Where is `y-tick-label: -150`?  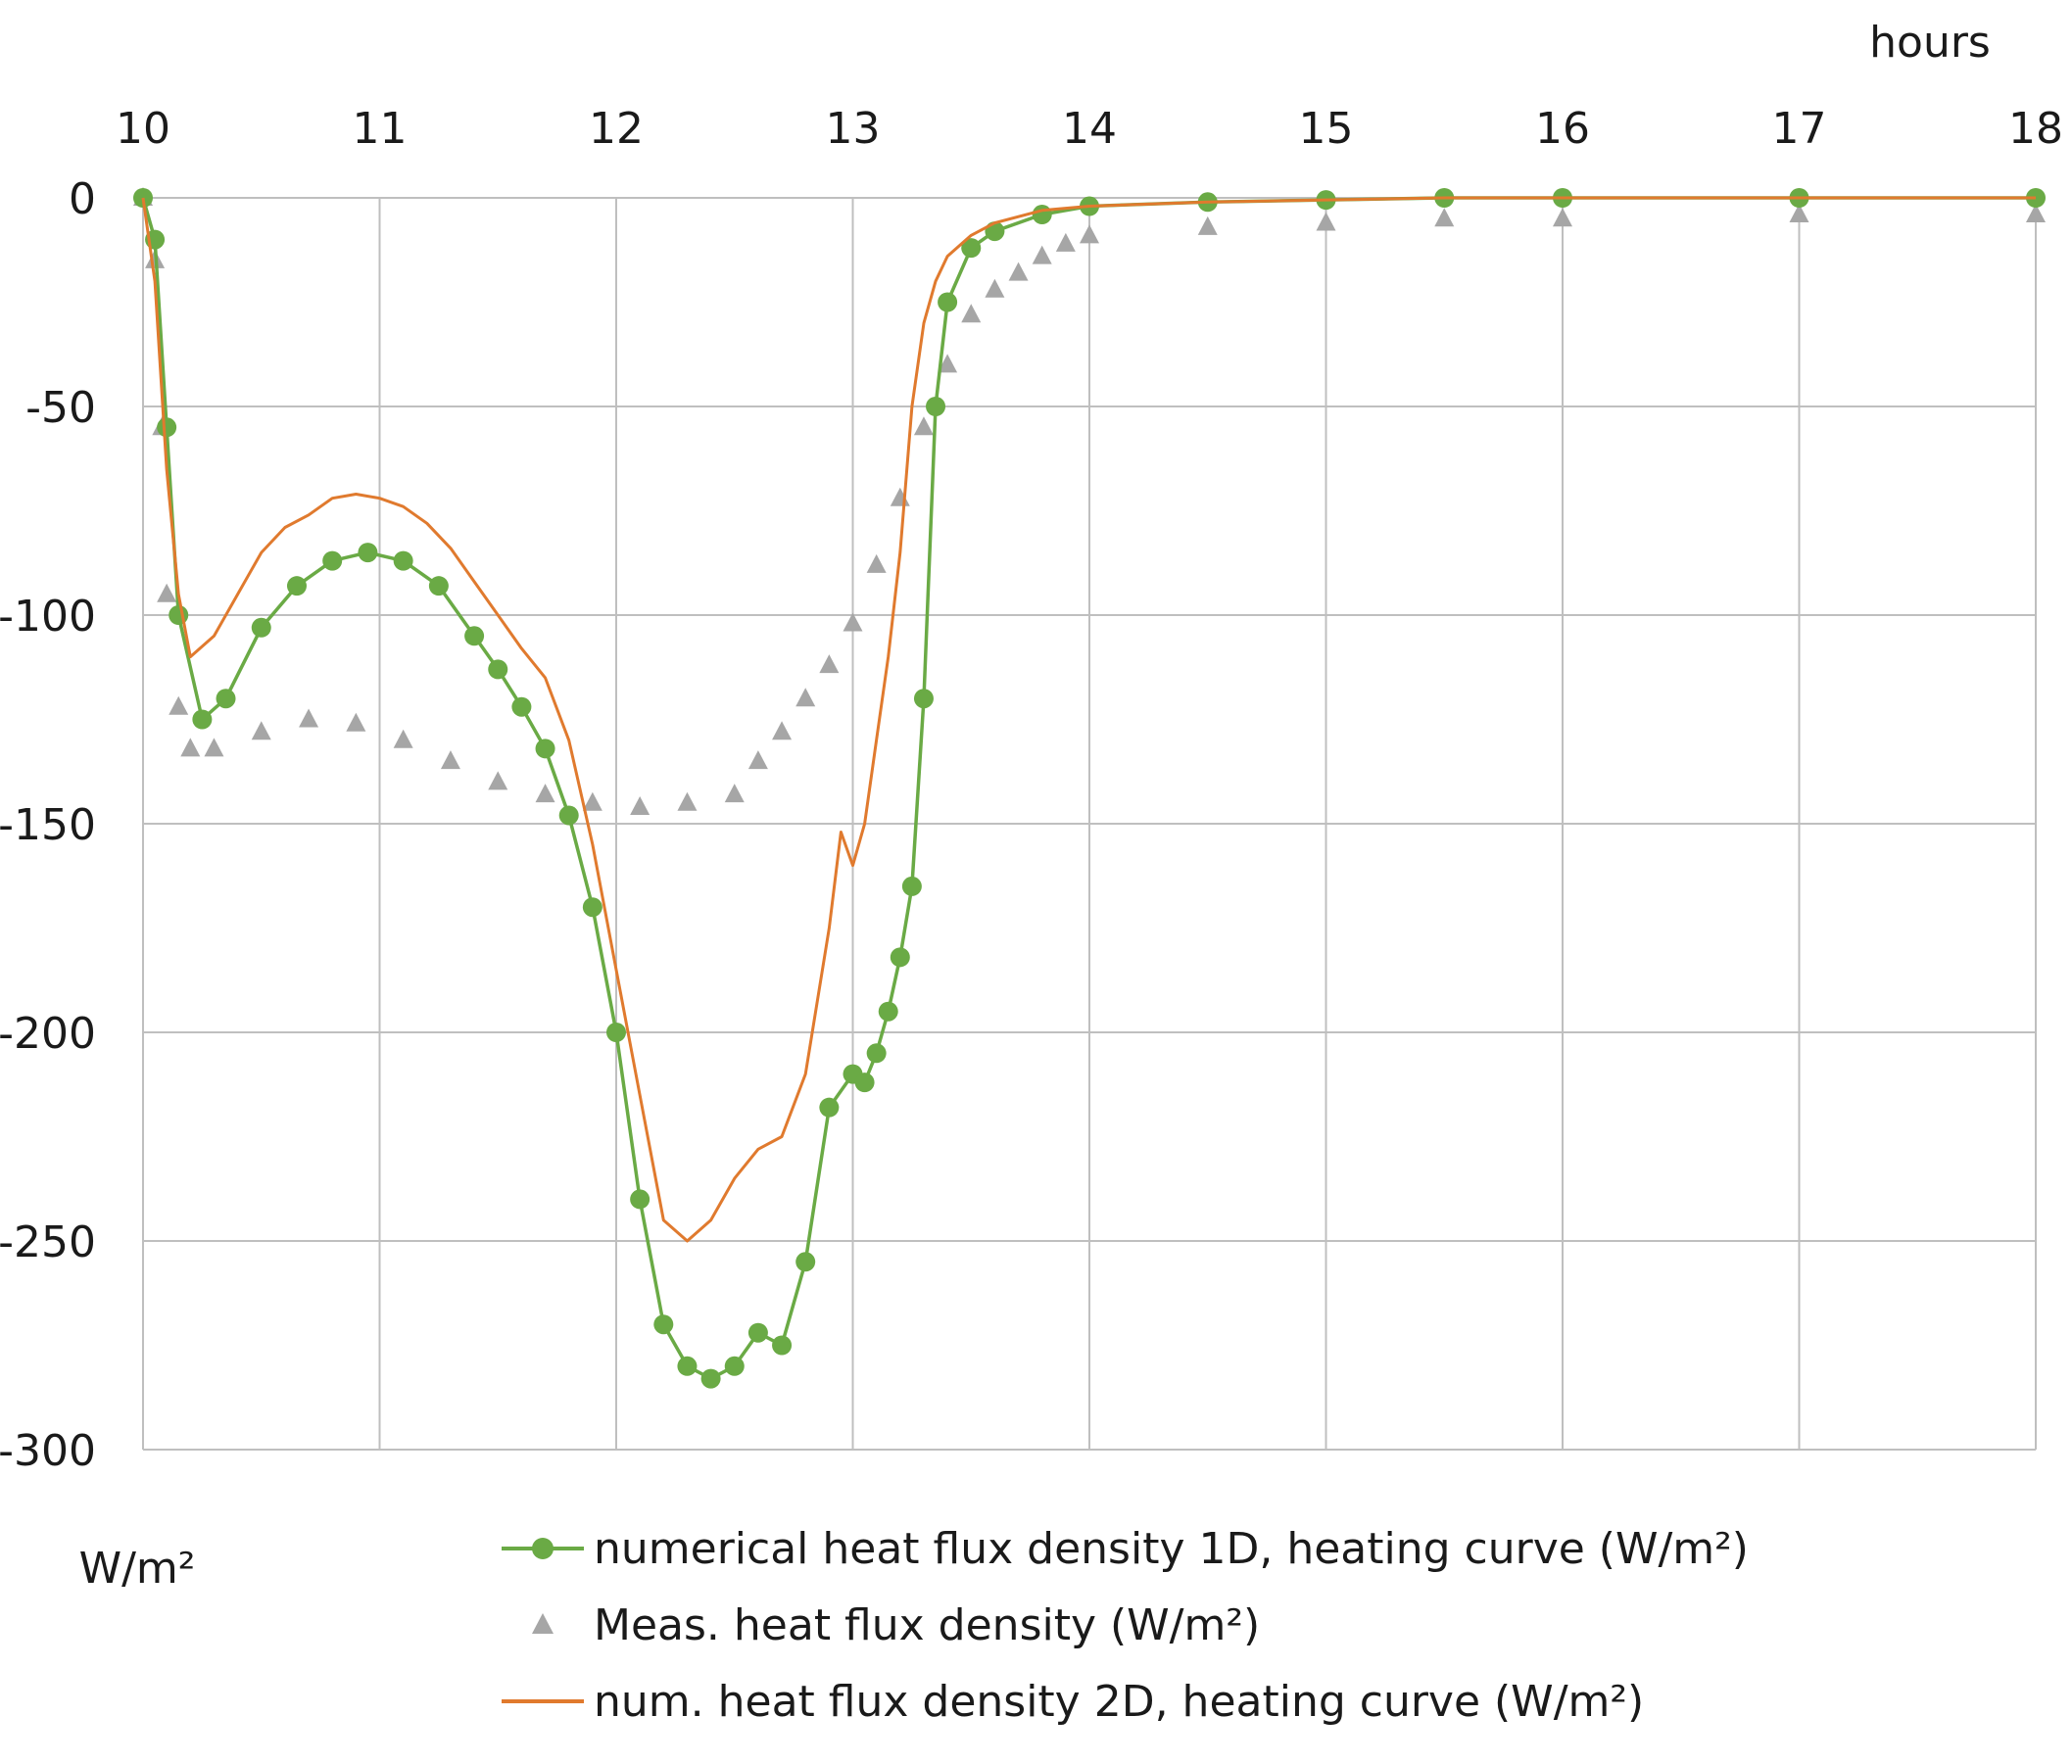 y-tick-label: -150 is located at coordinates (48, 825).